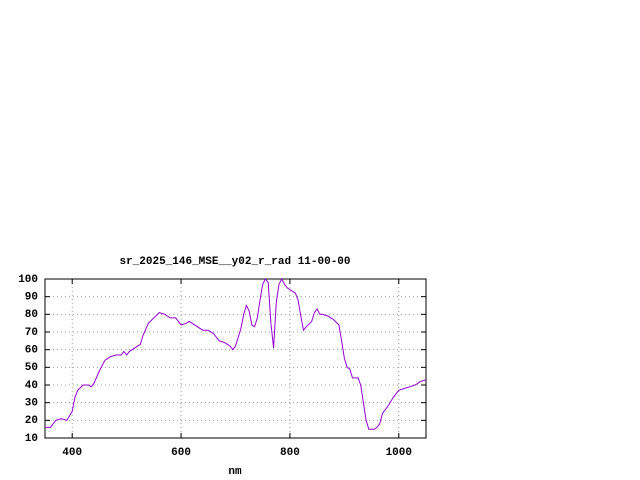 Image resolution: width=640 pixels, height=480 pixels. What do you see at coordinates (31, 421) in the screenshot?
I see `y-tick-label: 20` at bounding box center [31, 421].